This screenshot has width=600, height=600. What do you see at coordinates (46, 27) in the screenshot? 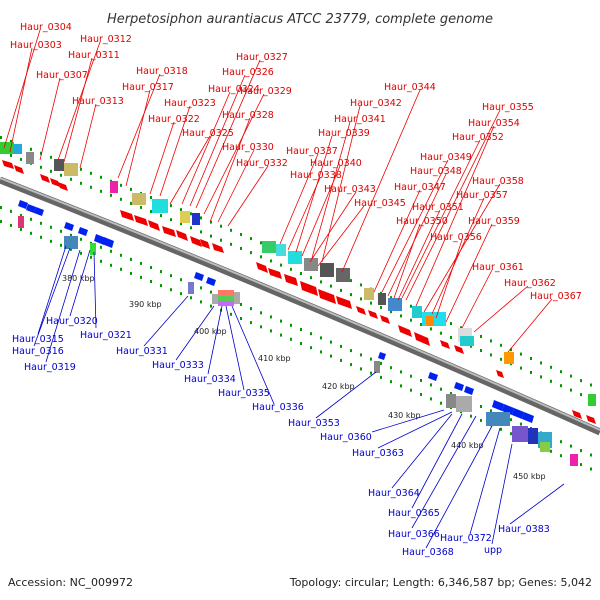
I see `gene-label: Haur_0304` at bounding box center [46, 27].